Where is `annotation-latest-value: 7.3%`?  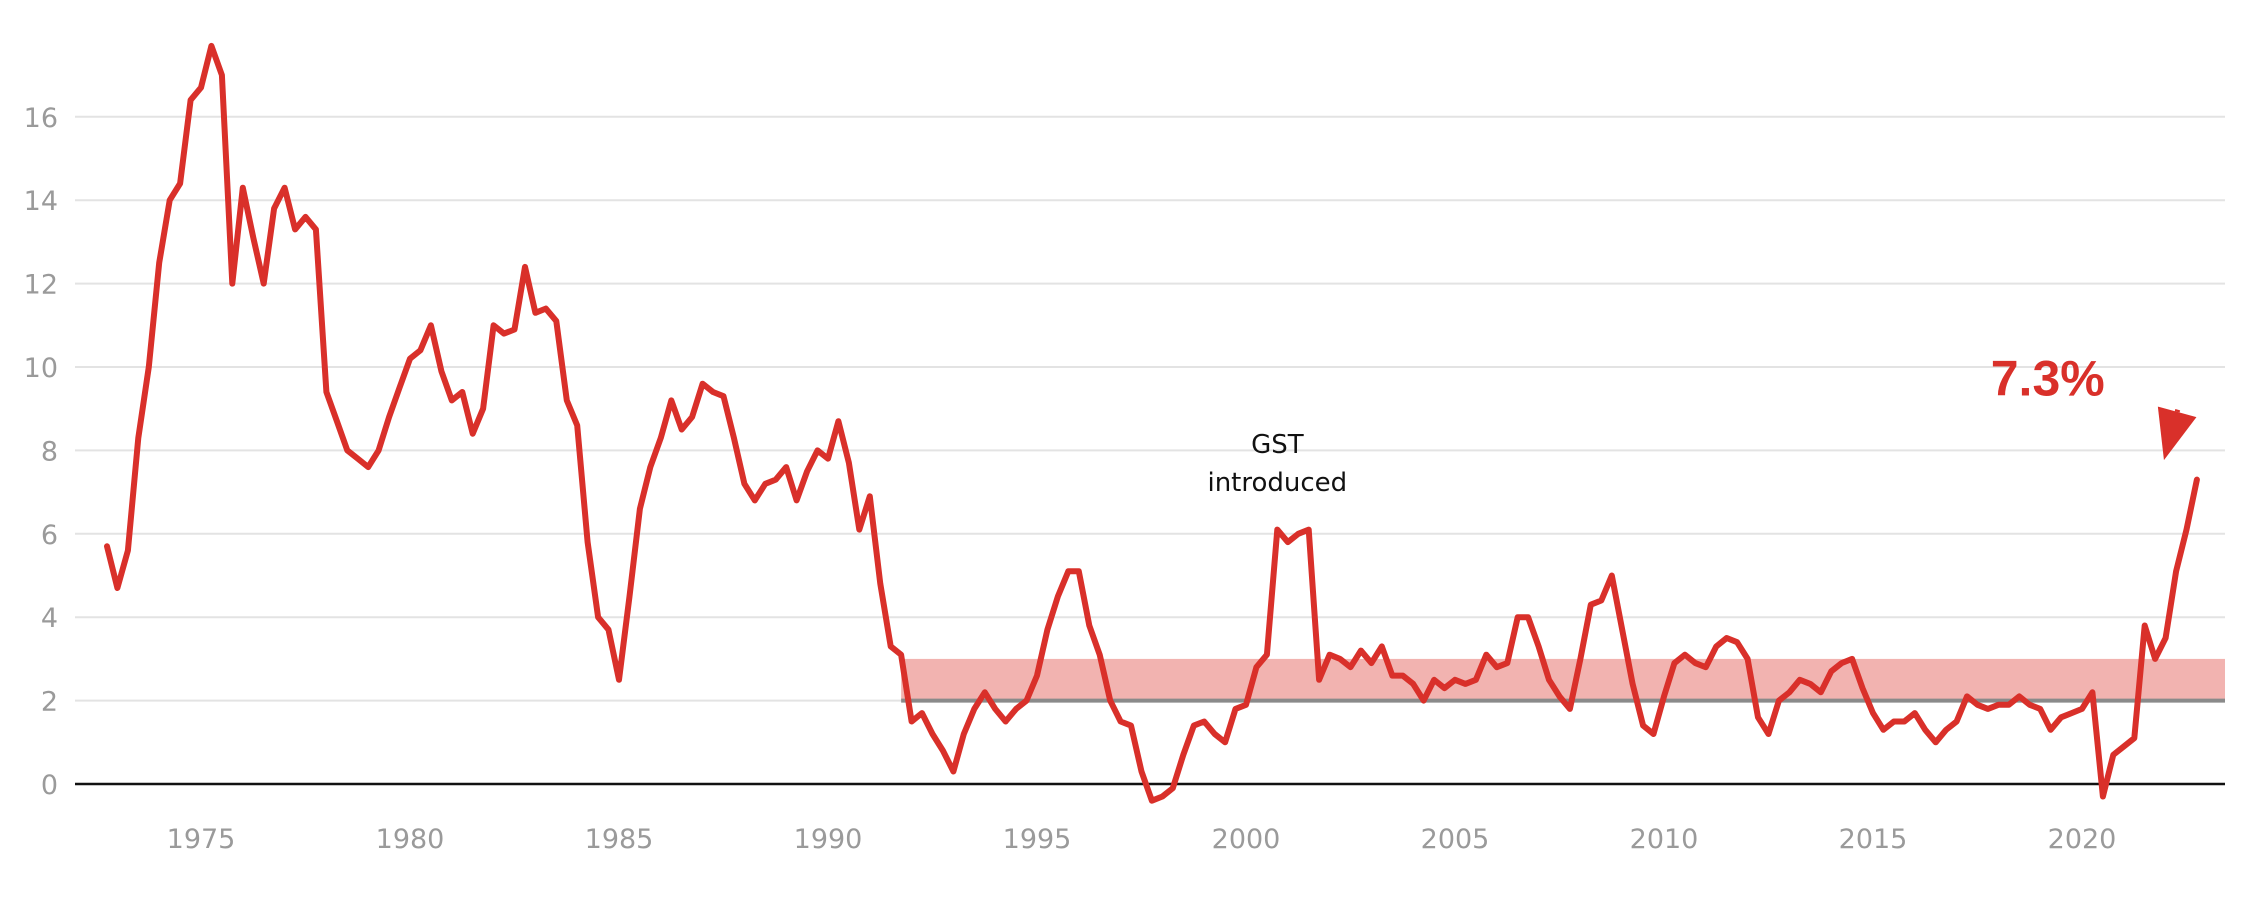
annotation-latest-value: 7.3% is located at coordinates (2048, 379).